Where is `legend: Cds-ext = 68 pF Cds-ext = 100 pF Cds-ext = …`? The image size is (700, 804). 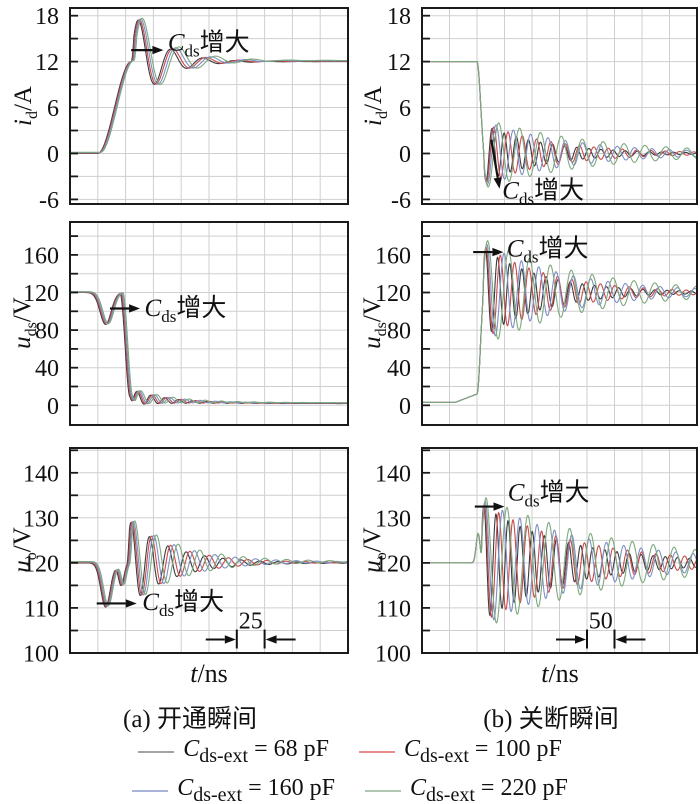
legend: Cds-ext = 68 pF Cds-ext = 100 pF Cds-ext = … is located at coordinates (350, 770).